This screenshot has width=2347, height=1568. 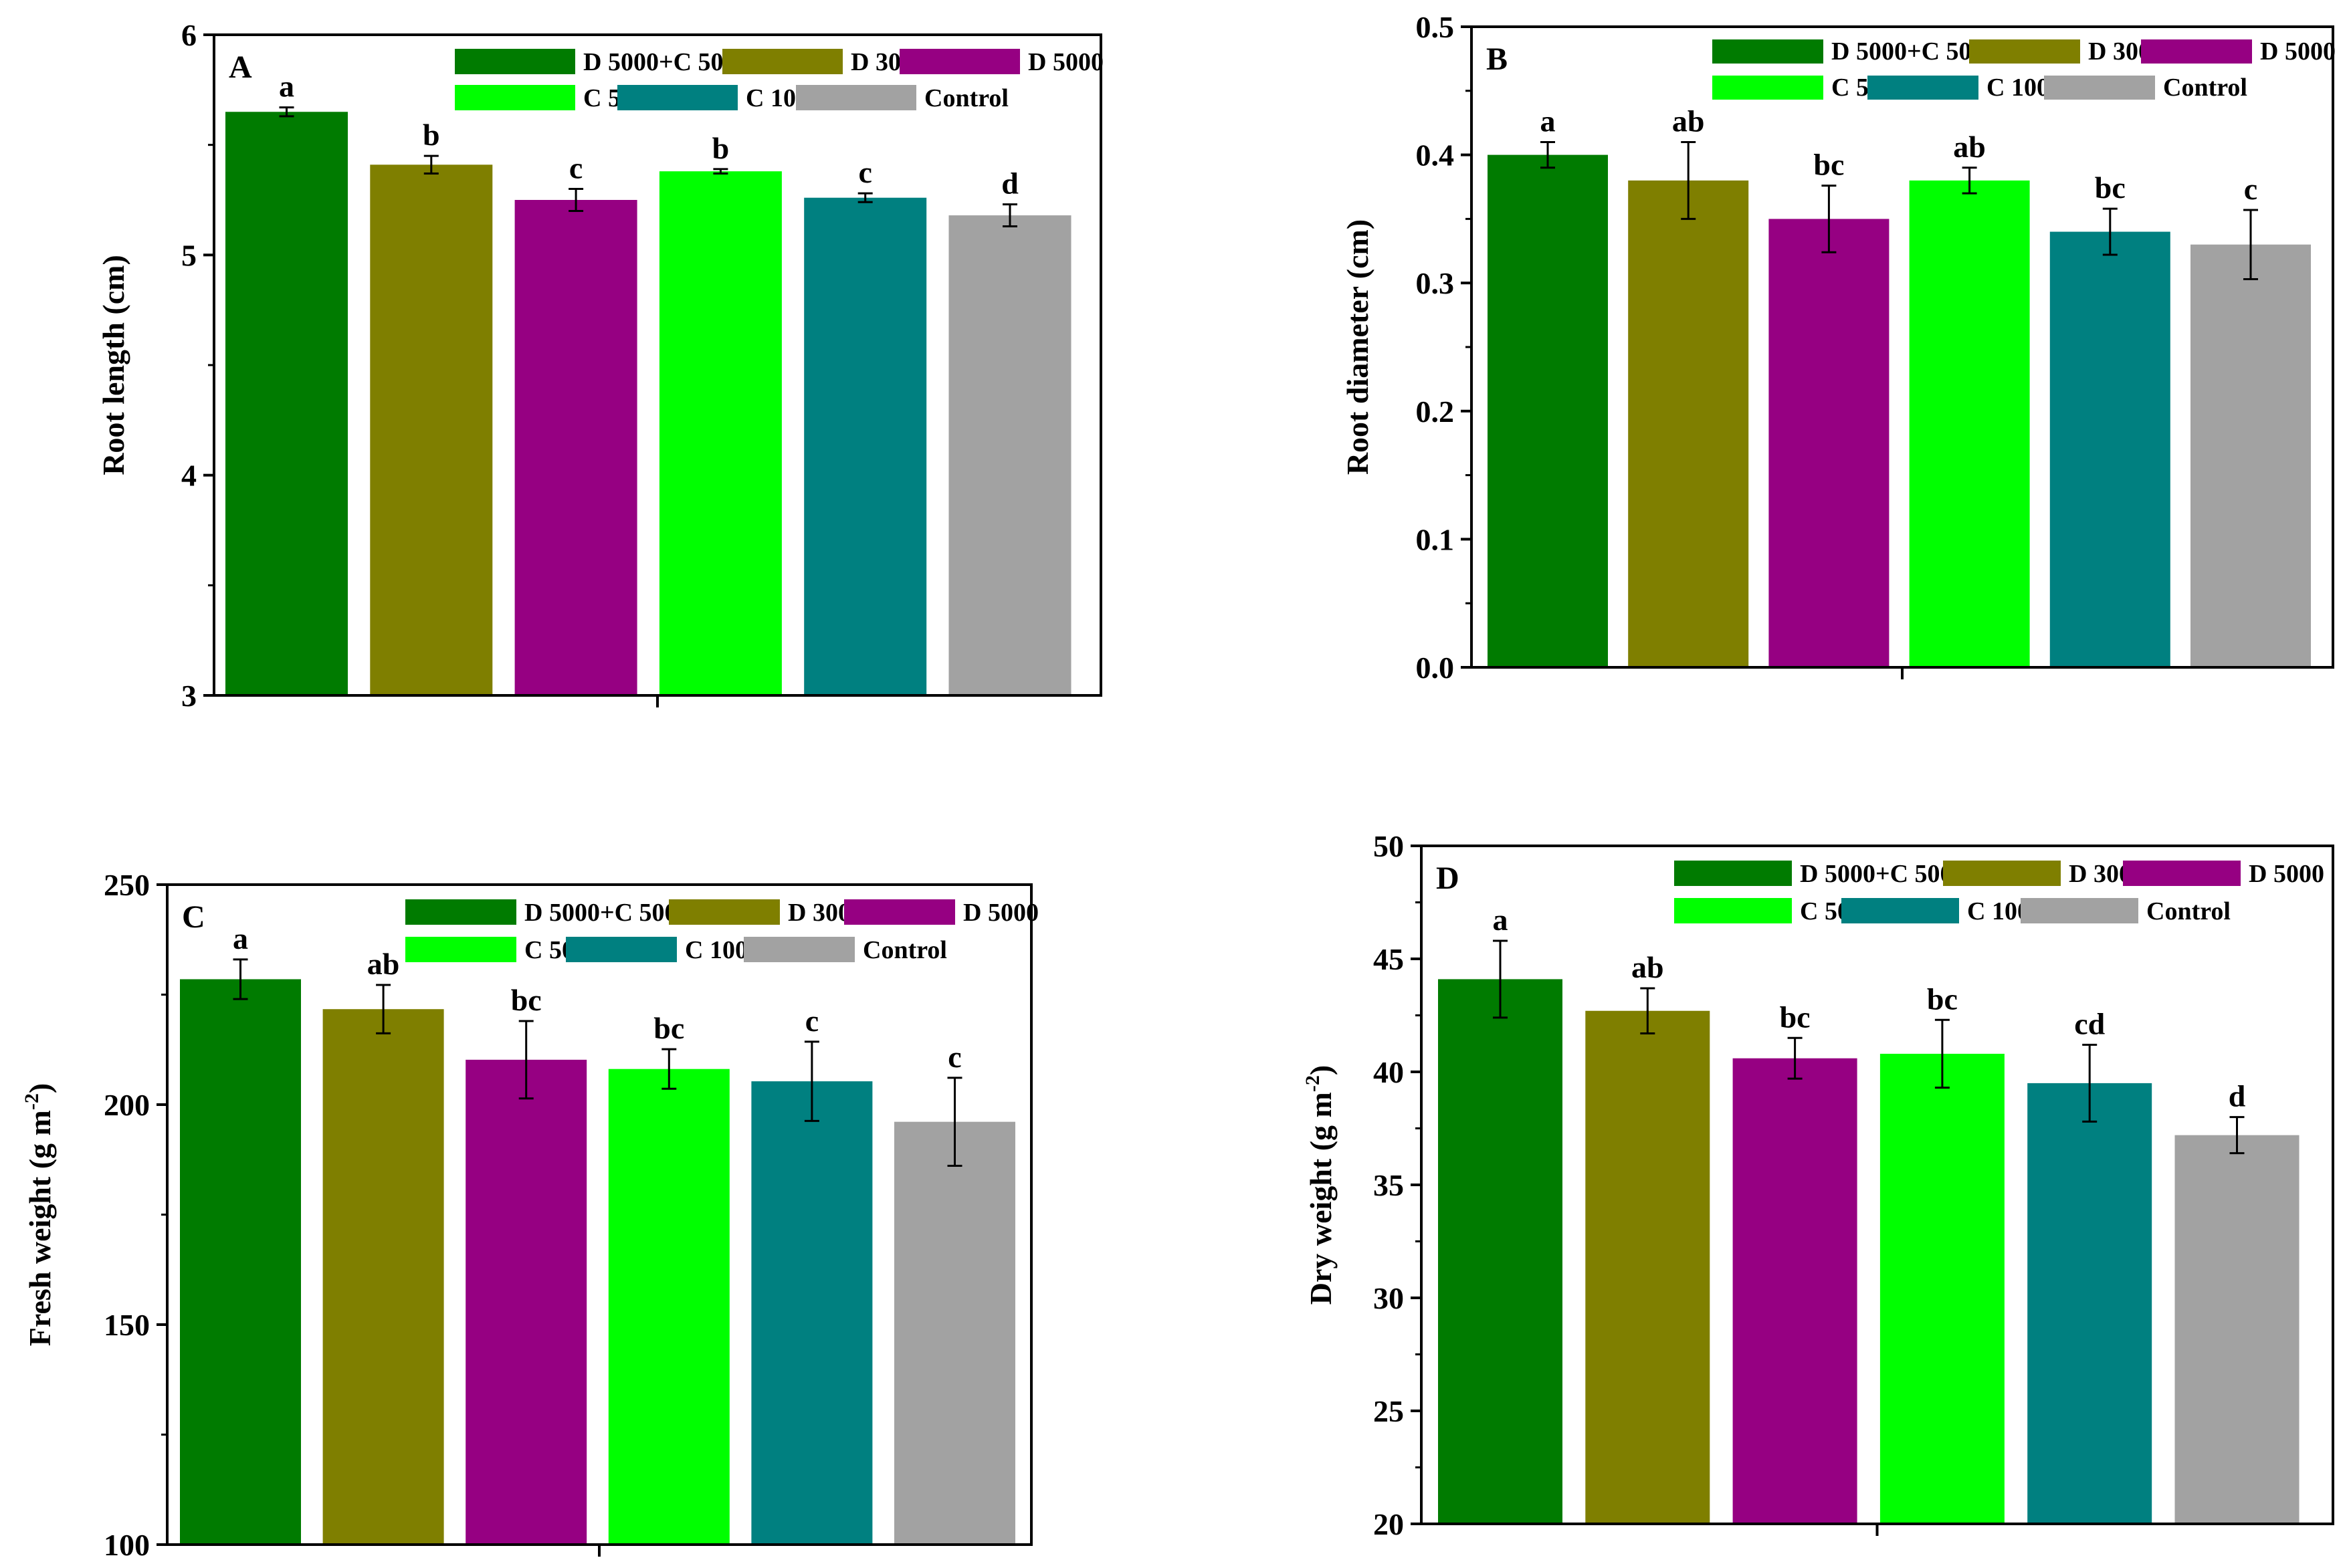 What do you see at coordinates (40, 1228) in the screenshot?
I see `y-axis-label-text: Fresh weight (g m` at bounding box center [40, 1228].